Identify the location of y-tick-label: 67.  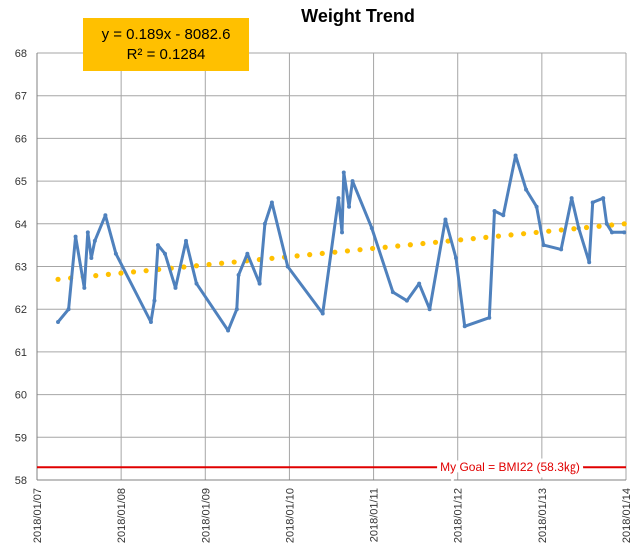
(21, 97).